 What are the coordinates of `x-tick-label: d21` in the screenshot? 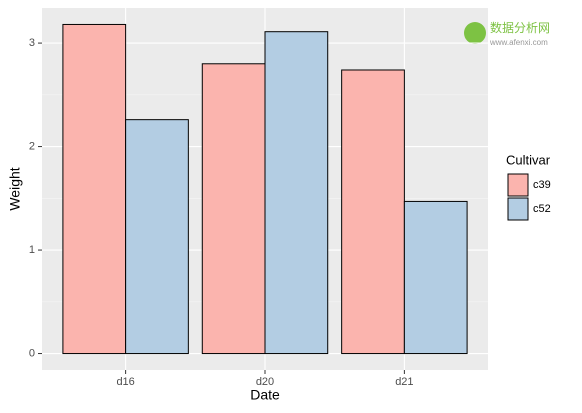 It's located at (404, 382).